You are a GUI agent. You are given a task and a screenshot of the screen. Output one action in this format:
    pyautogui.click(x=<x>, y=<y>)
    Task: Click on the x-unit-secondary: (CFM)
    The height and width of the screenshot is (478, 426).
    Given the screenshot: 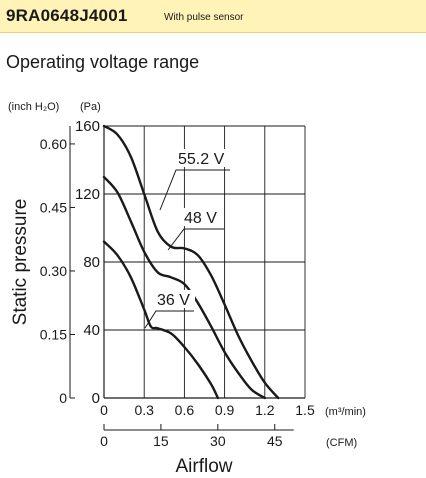 What is the action you would take?
    pyautogui.click(x=341, y=443)
    